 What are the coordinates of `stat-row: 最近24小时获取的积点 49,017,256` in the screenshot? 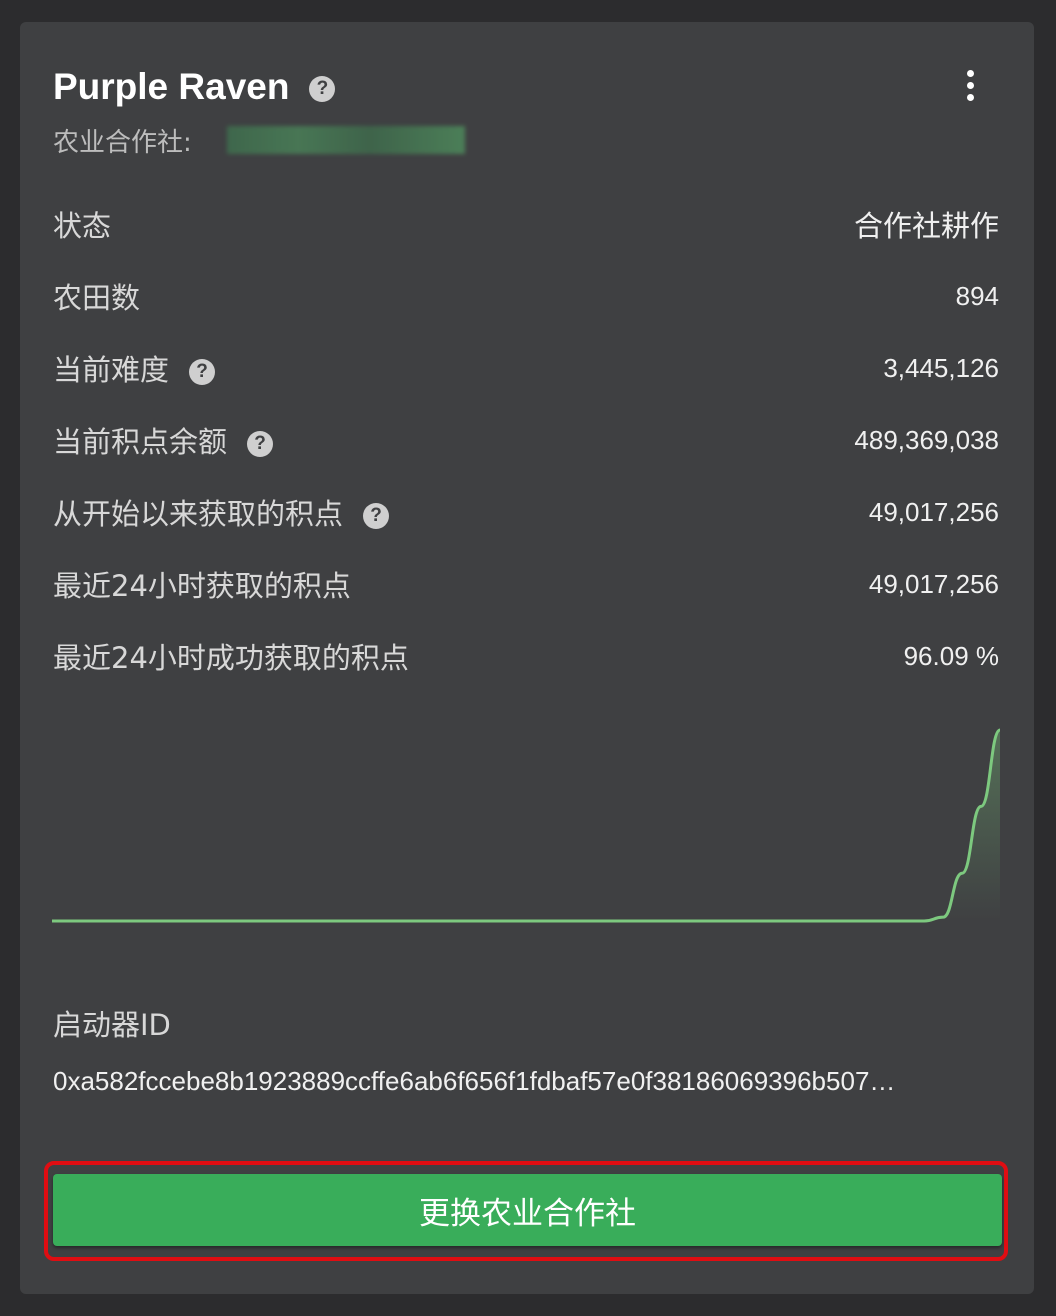 It's located at (526, 584).